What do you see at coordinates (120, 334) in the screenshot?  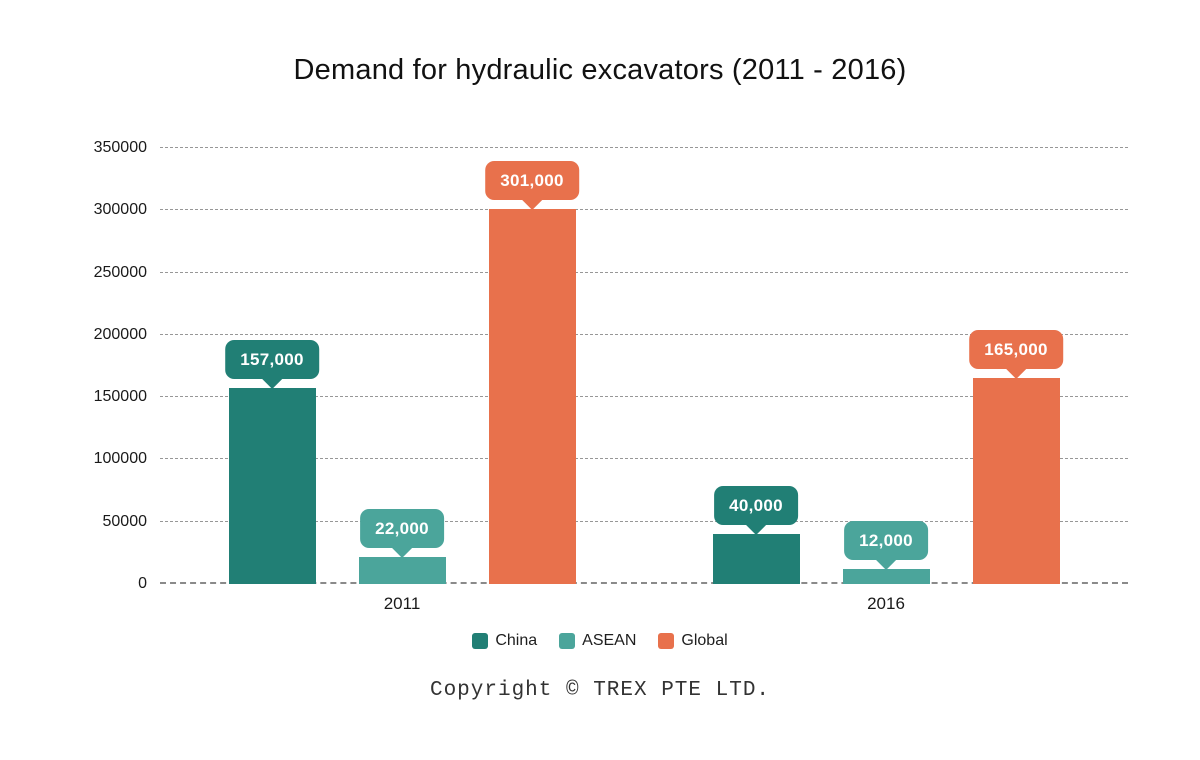 I see `y-tick-label: 200000` at bounding box center [120, 334].